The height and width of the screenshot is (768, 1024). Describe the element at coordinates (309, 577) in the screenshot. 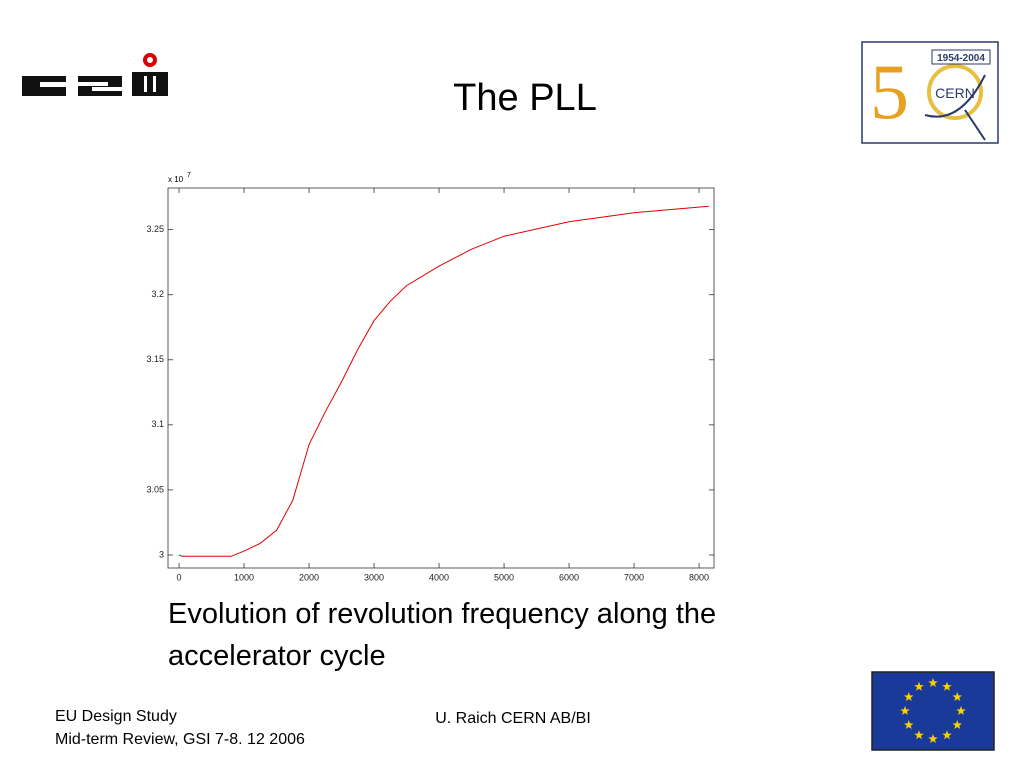

I see `x-tick-label: 2000` at that location.